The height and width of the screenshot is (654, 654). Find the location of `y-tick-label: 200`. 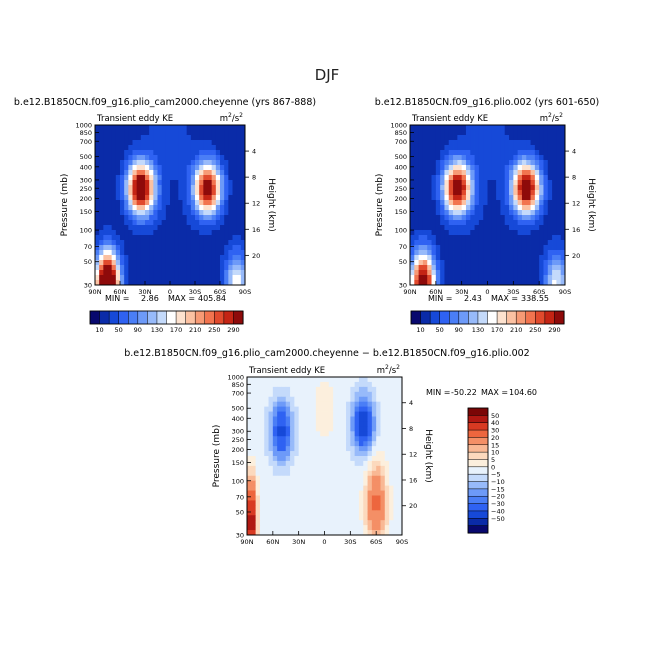

y-tick-label: 200 is located at coordinates (238, 450).